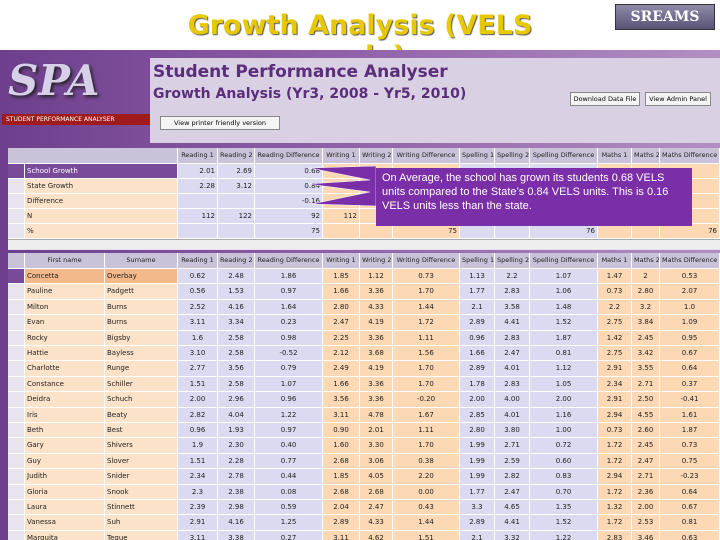 The image size is (720, 540). I want to click on table-cell: 2.60, so click(646, 431).